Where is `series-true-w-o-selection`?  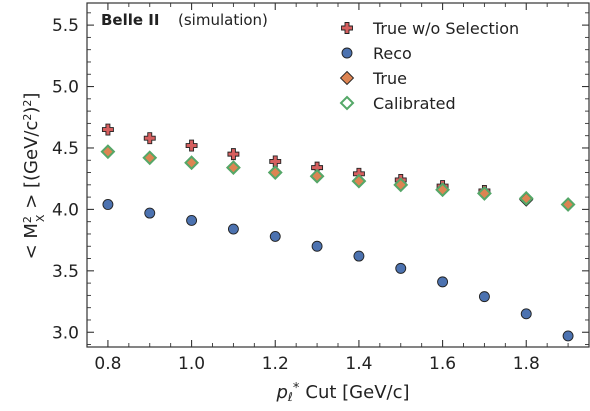
series-true-w-o-selection is located at coordinates (296, 160).